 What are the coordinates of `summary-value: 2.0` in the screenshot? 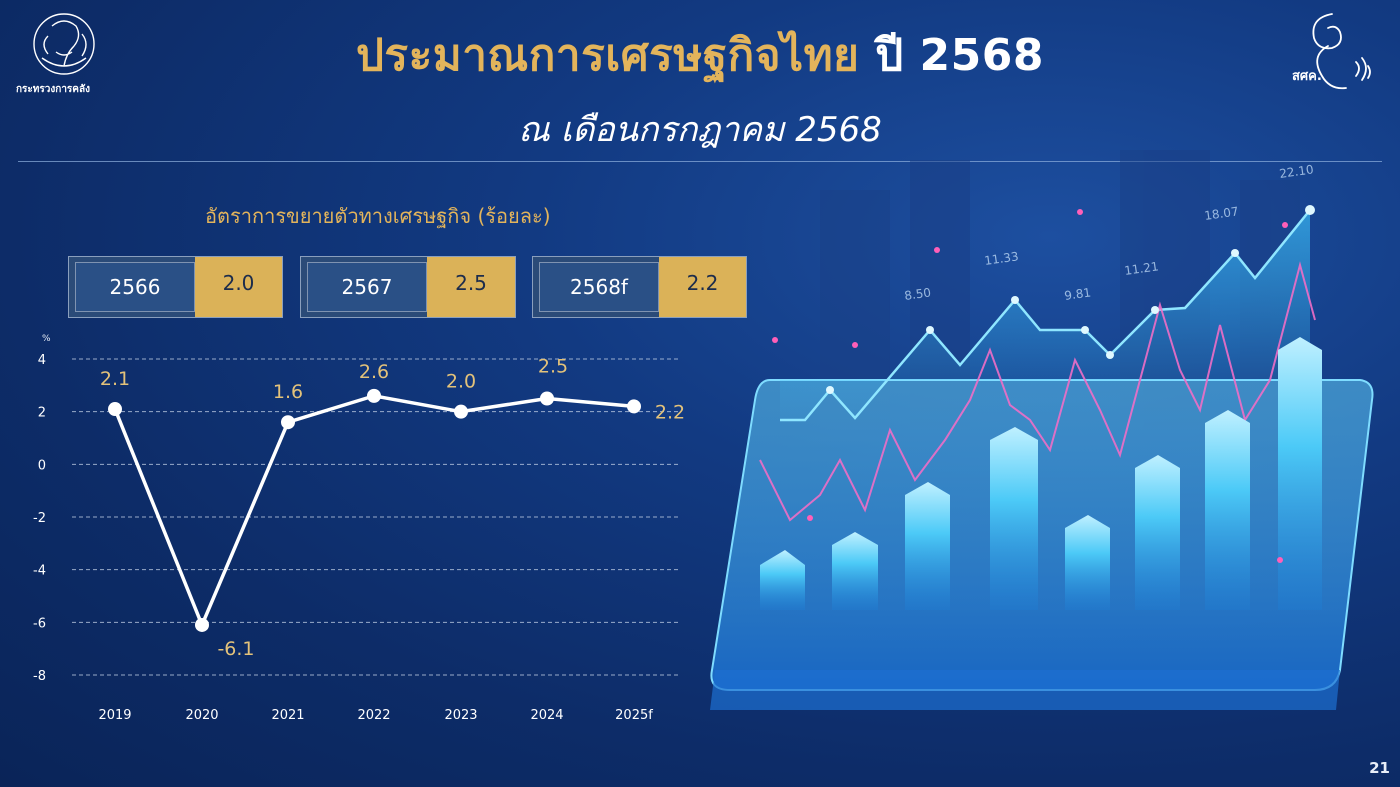 It's located at (238, 287).